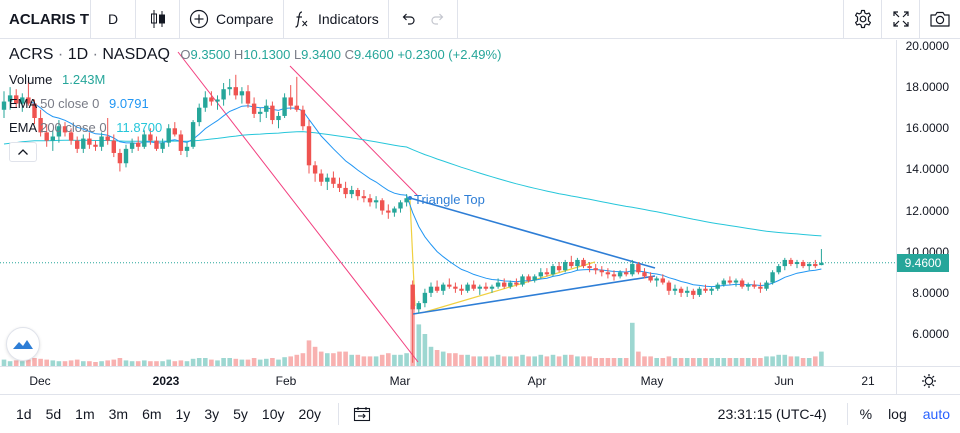 The image size is (960, 433). What do you see at coordinates (240, 414) in the screenshot?
I see `range-button-5y: 5y` at bounding box center [240, 414].